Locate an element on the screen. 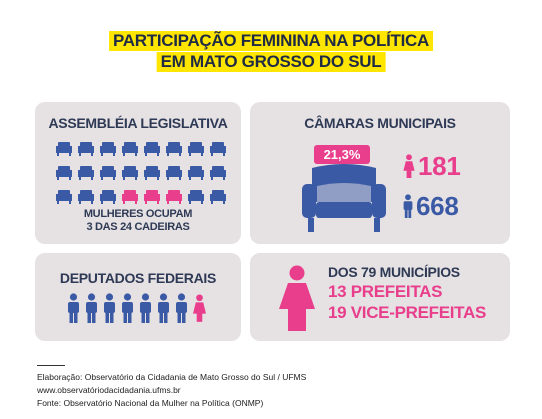 This screenshot has width=542, height=419. percent-badge: 21,3% is located at coordinates (342, 154).